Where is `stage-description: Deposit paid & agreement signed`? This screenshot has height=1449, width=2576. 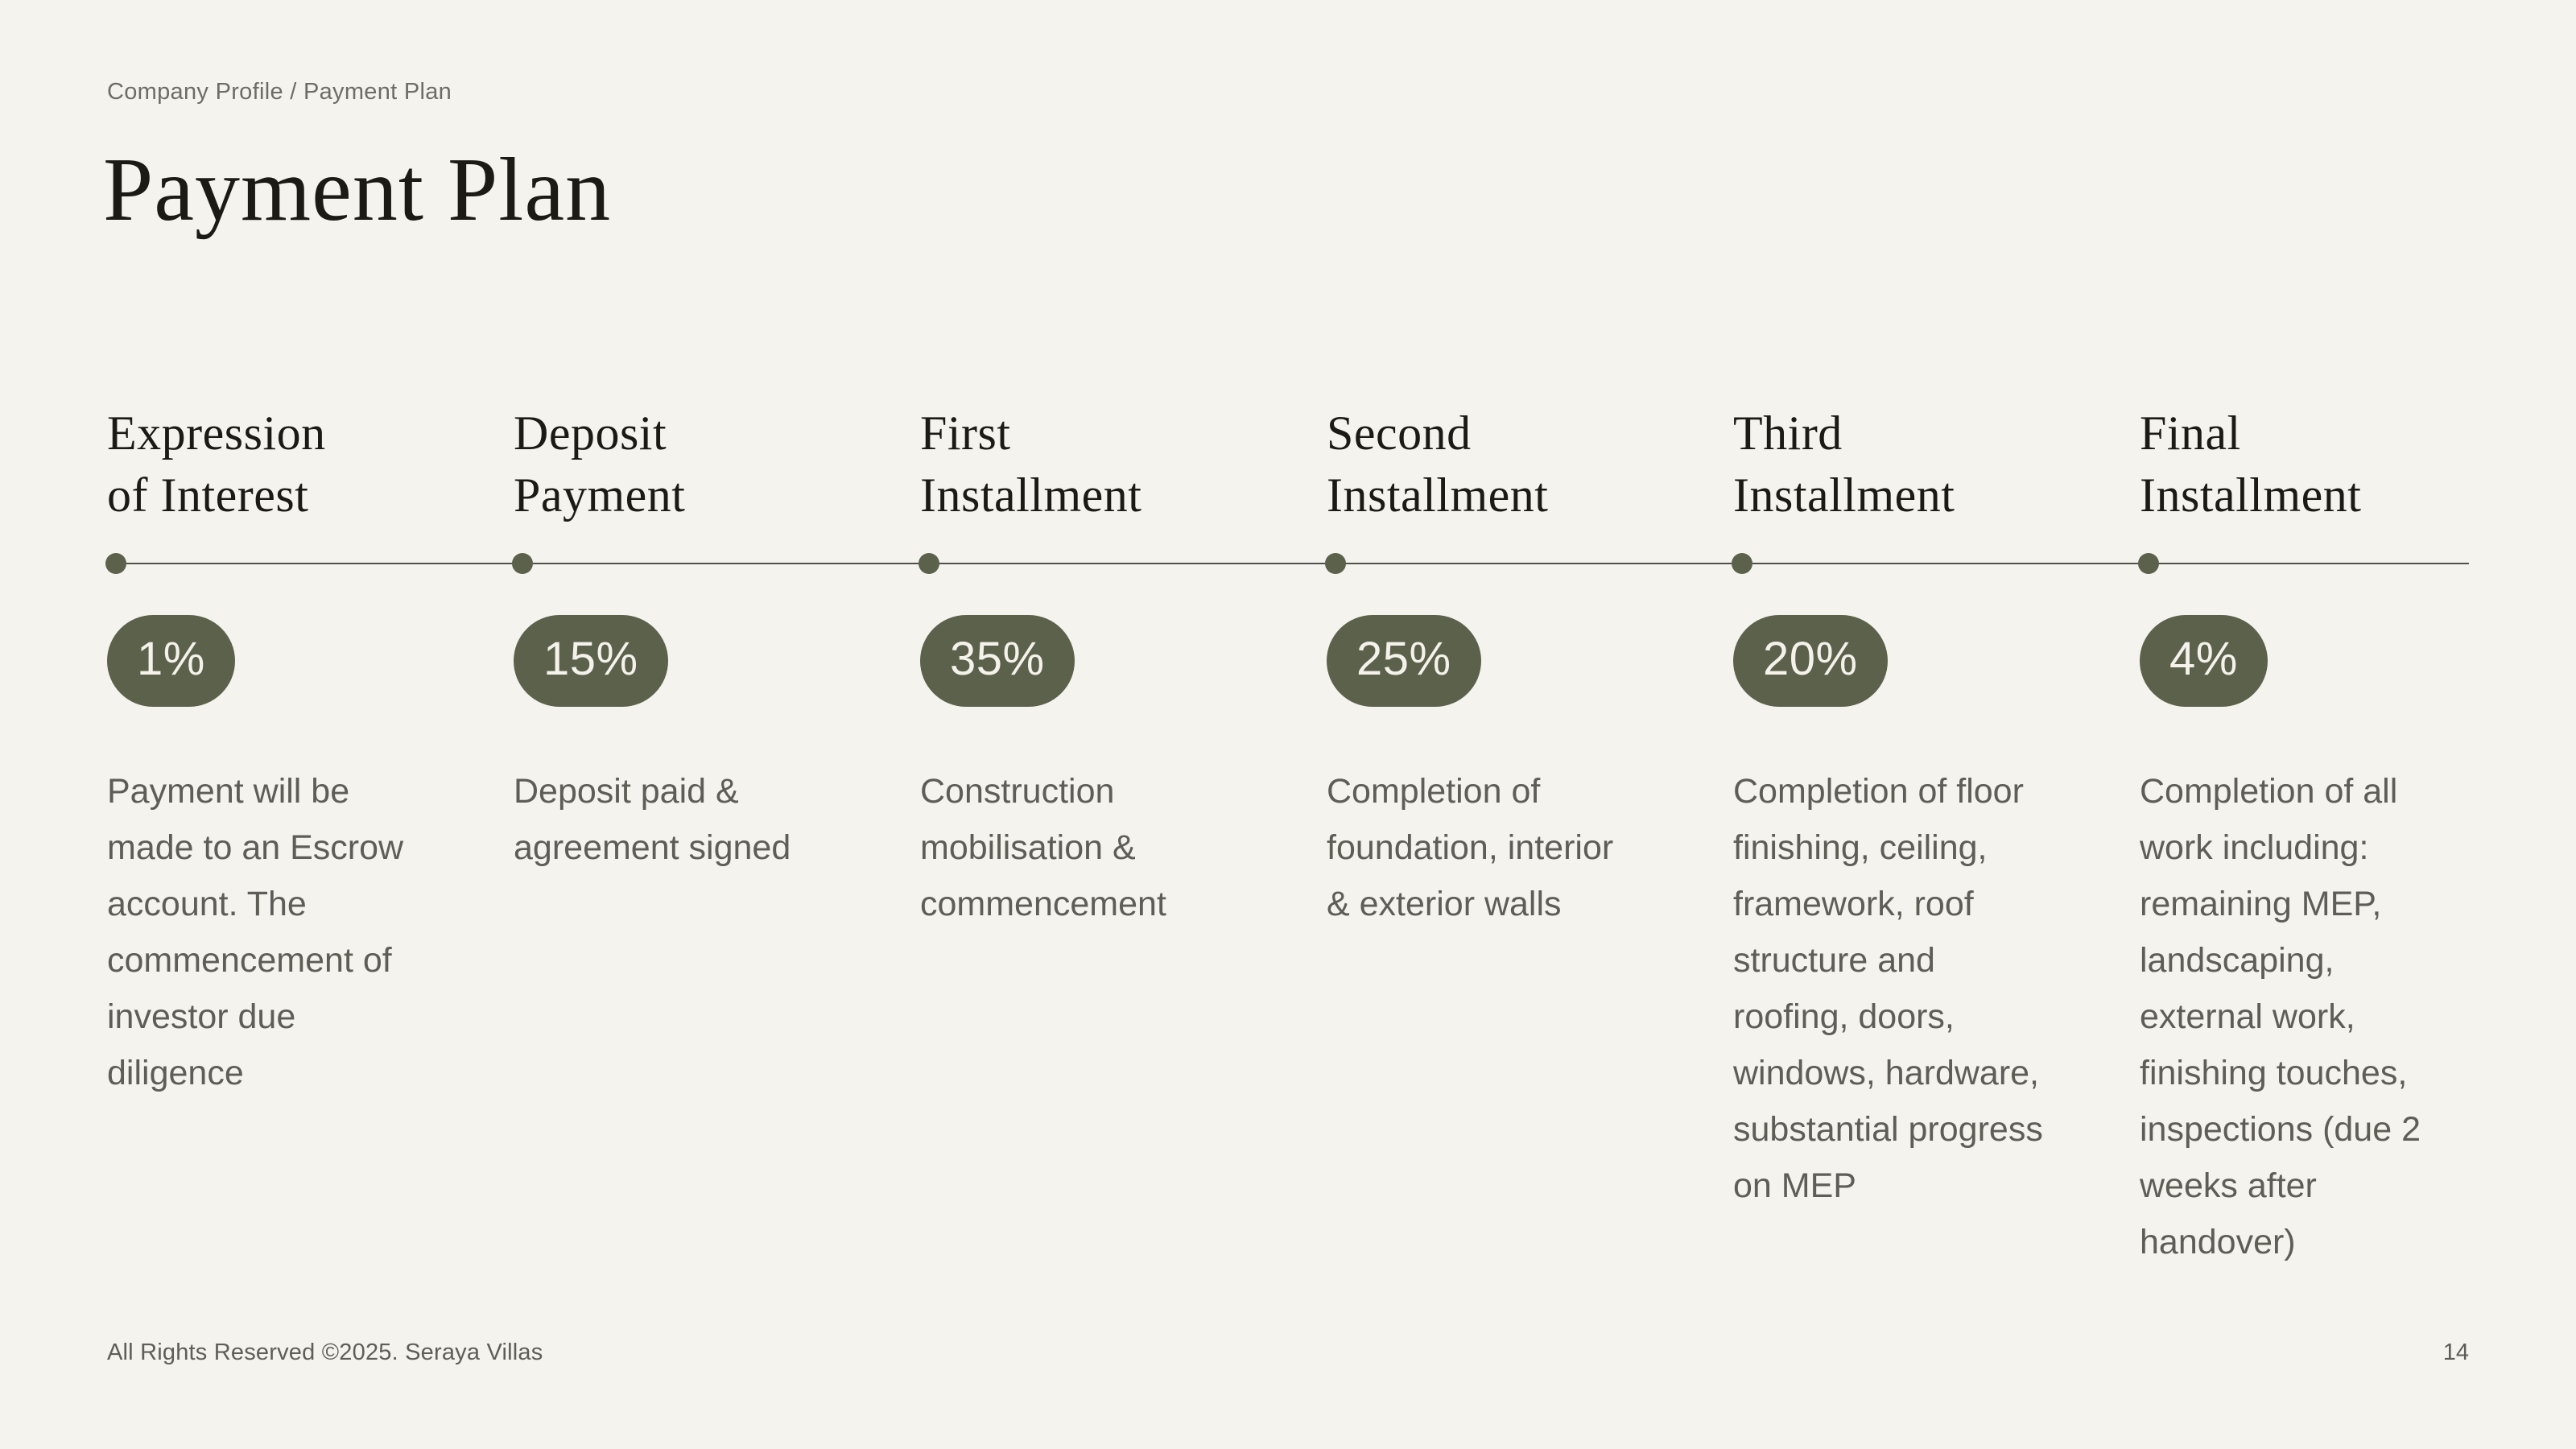 stage-description: Deposit paid & agreement signed is located at coordinates (652, 819).